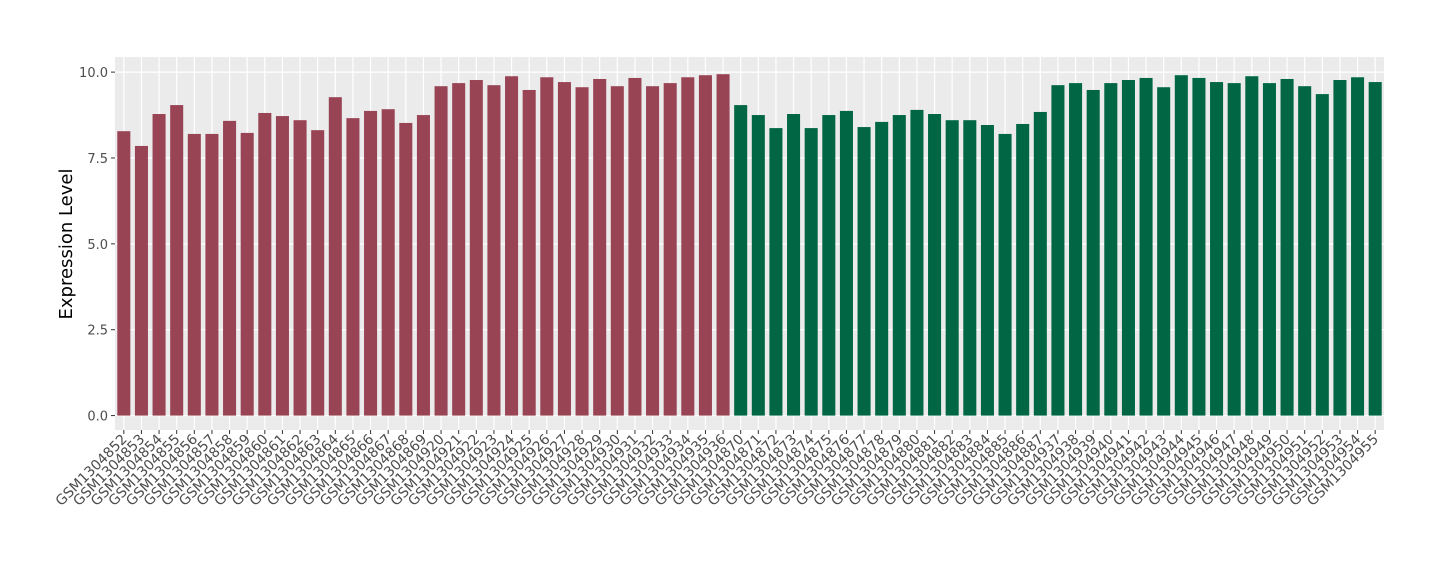 The image size is (1440, 584). I want to click on y-tick-label: 2.5, so click(97, 331).